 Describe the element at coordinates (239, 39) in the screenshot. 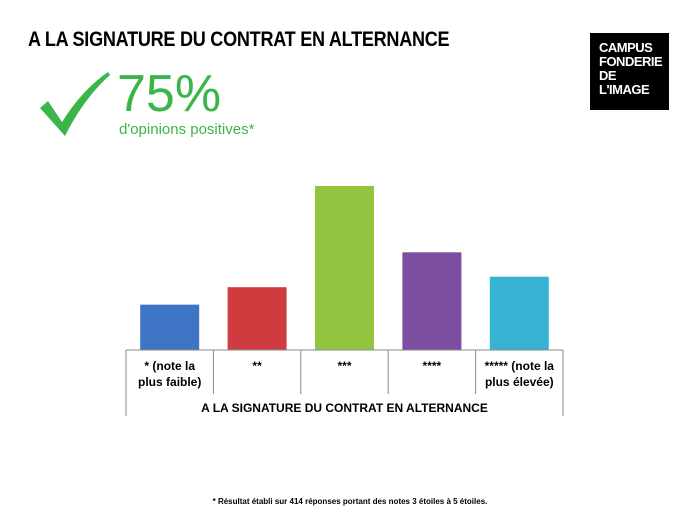

I see `page-title: A LA SIGNATURE DU CONTRAT EN ALTERNANCE` at that location.